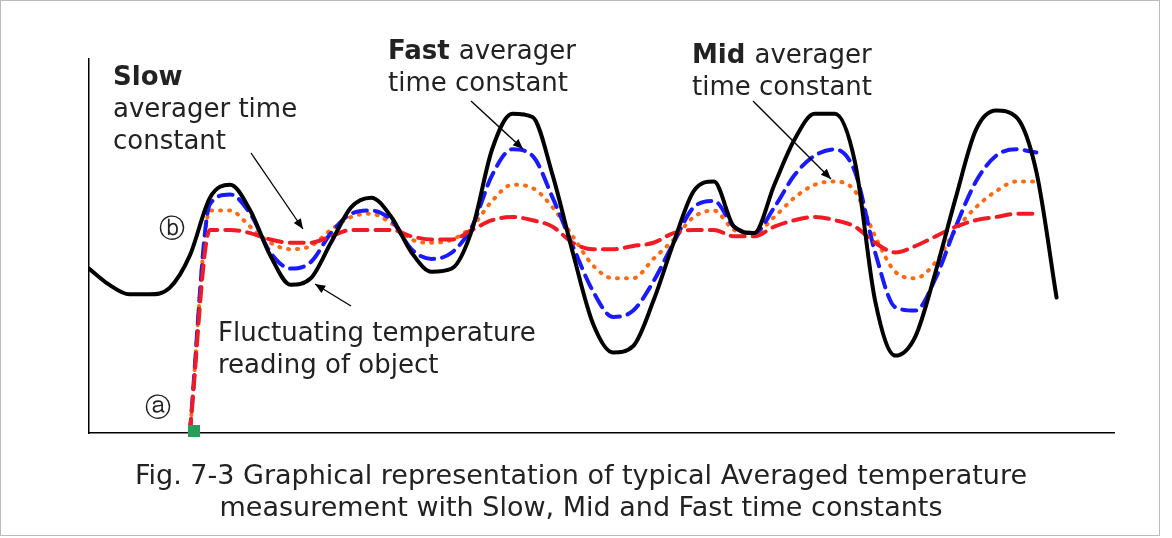  What do you see at coordinates (482, 66) in the screenshot?
I see `text: Fast averager time constant` at bounding box center [482, 66].